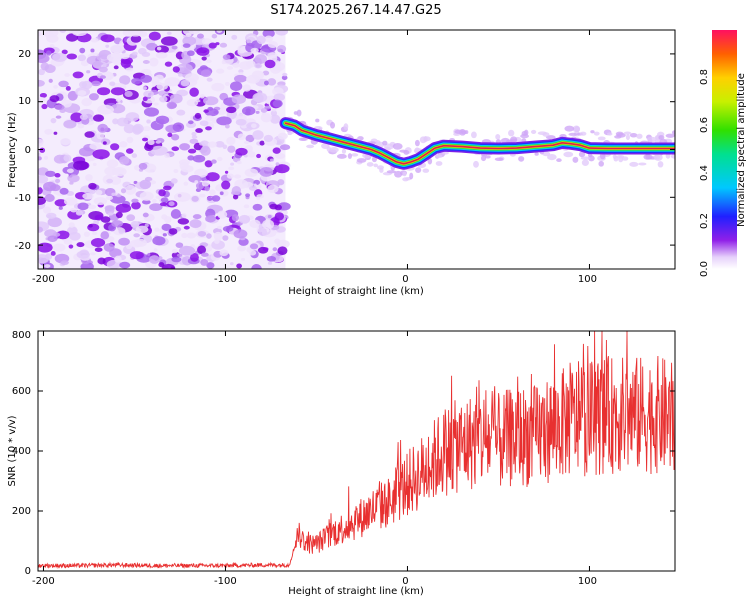 This screenshot has height=600, width=750. I want to click on snr-xtick-label: -100, so click(225, 581).